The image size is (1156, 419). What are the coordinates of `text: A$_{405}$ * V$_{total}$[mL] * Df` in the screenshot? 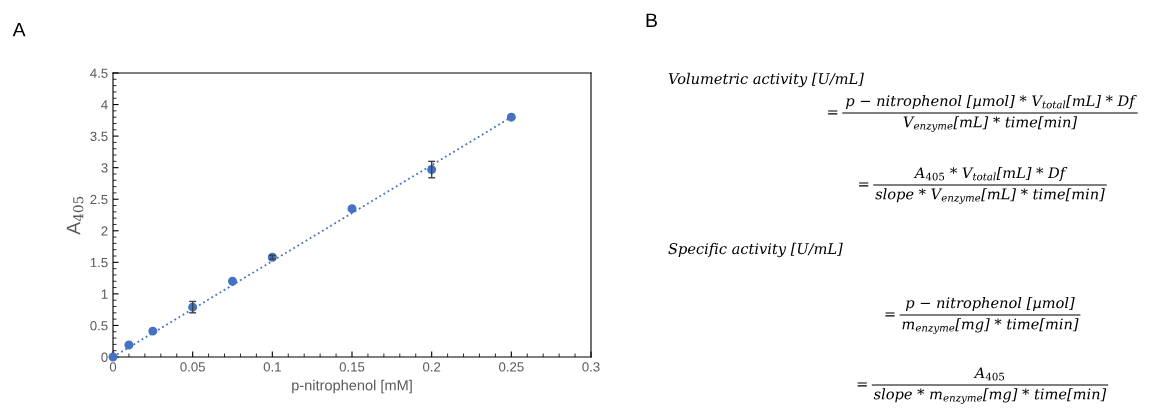 It's located at (990, 174).